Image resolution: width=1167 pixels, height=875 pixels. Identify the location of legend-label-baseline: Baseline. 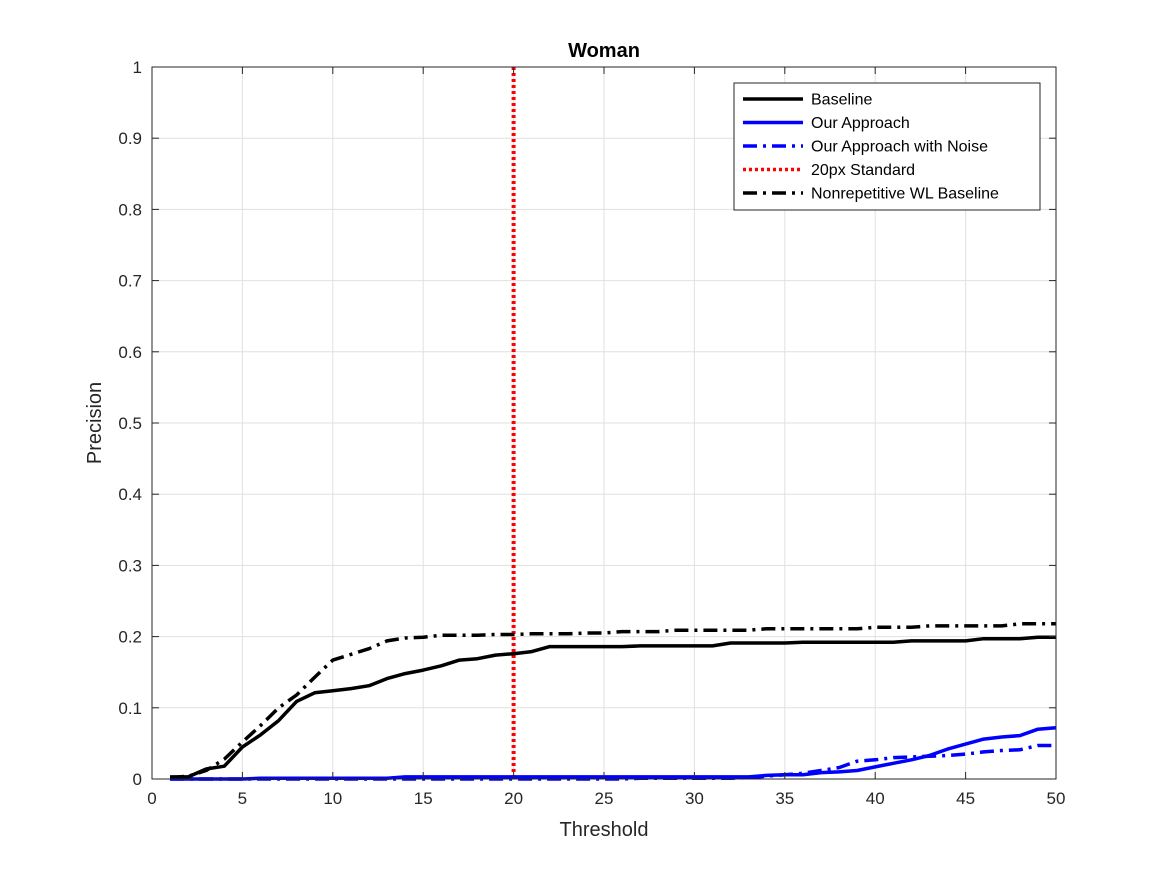
(841, 100).